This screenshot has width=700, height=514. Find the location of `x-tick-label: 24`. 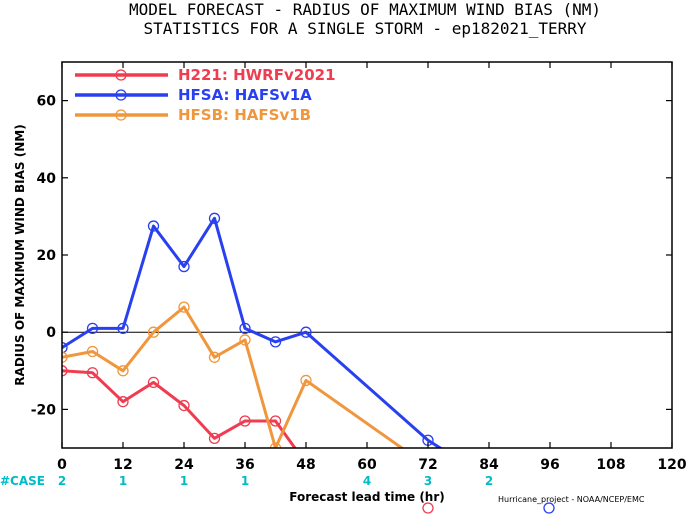

x-tick-label: 24 is located at coordinates (184, 465).